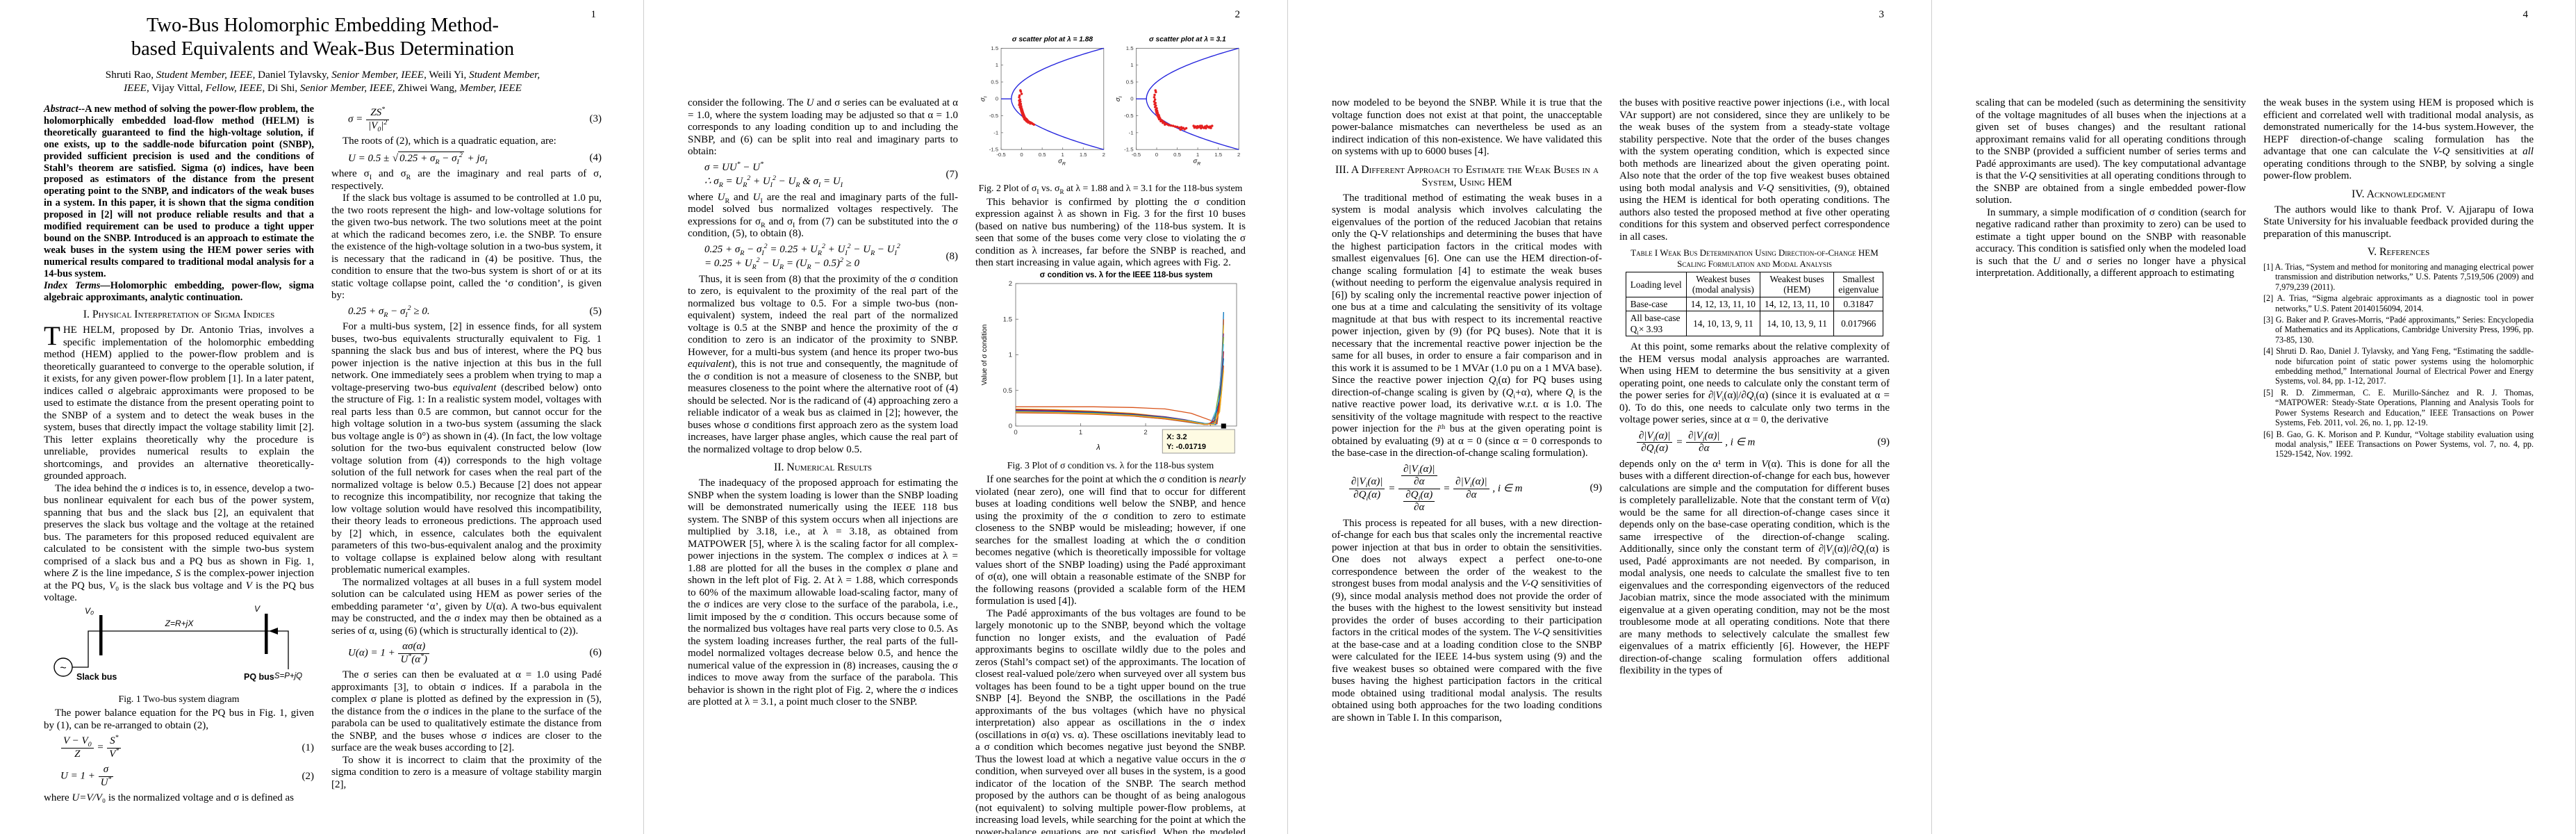  What do you see at coordinates (1859, 284) in the screenshot?
I see `col-smallest-eigenvalue: Smallest eigenvalue` at bounding box center [1859, 284].